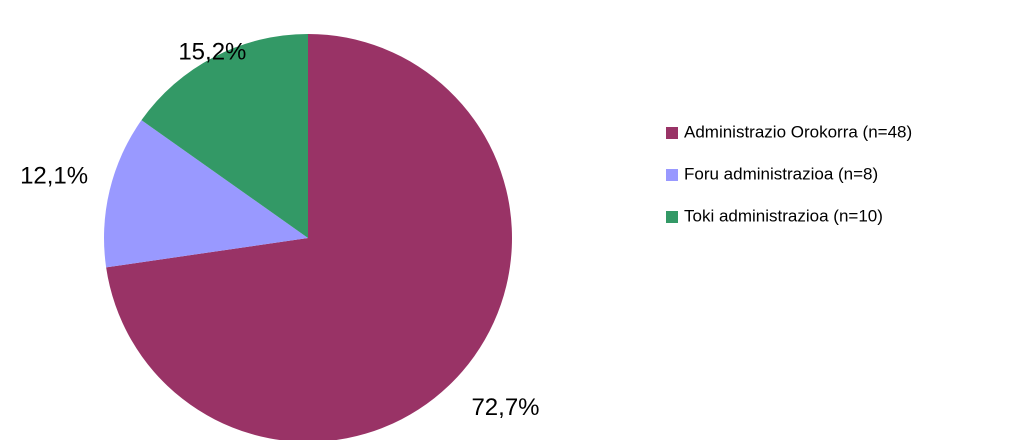 The height and width of the screenshot is (440, 1011). I want to click on legend-label: Toki administrazioa (n=10), so click(783, 215).